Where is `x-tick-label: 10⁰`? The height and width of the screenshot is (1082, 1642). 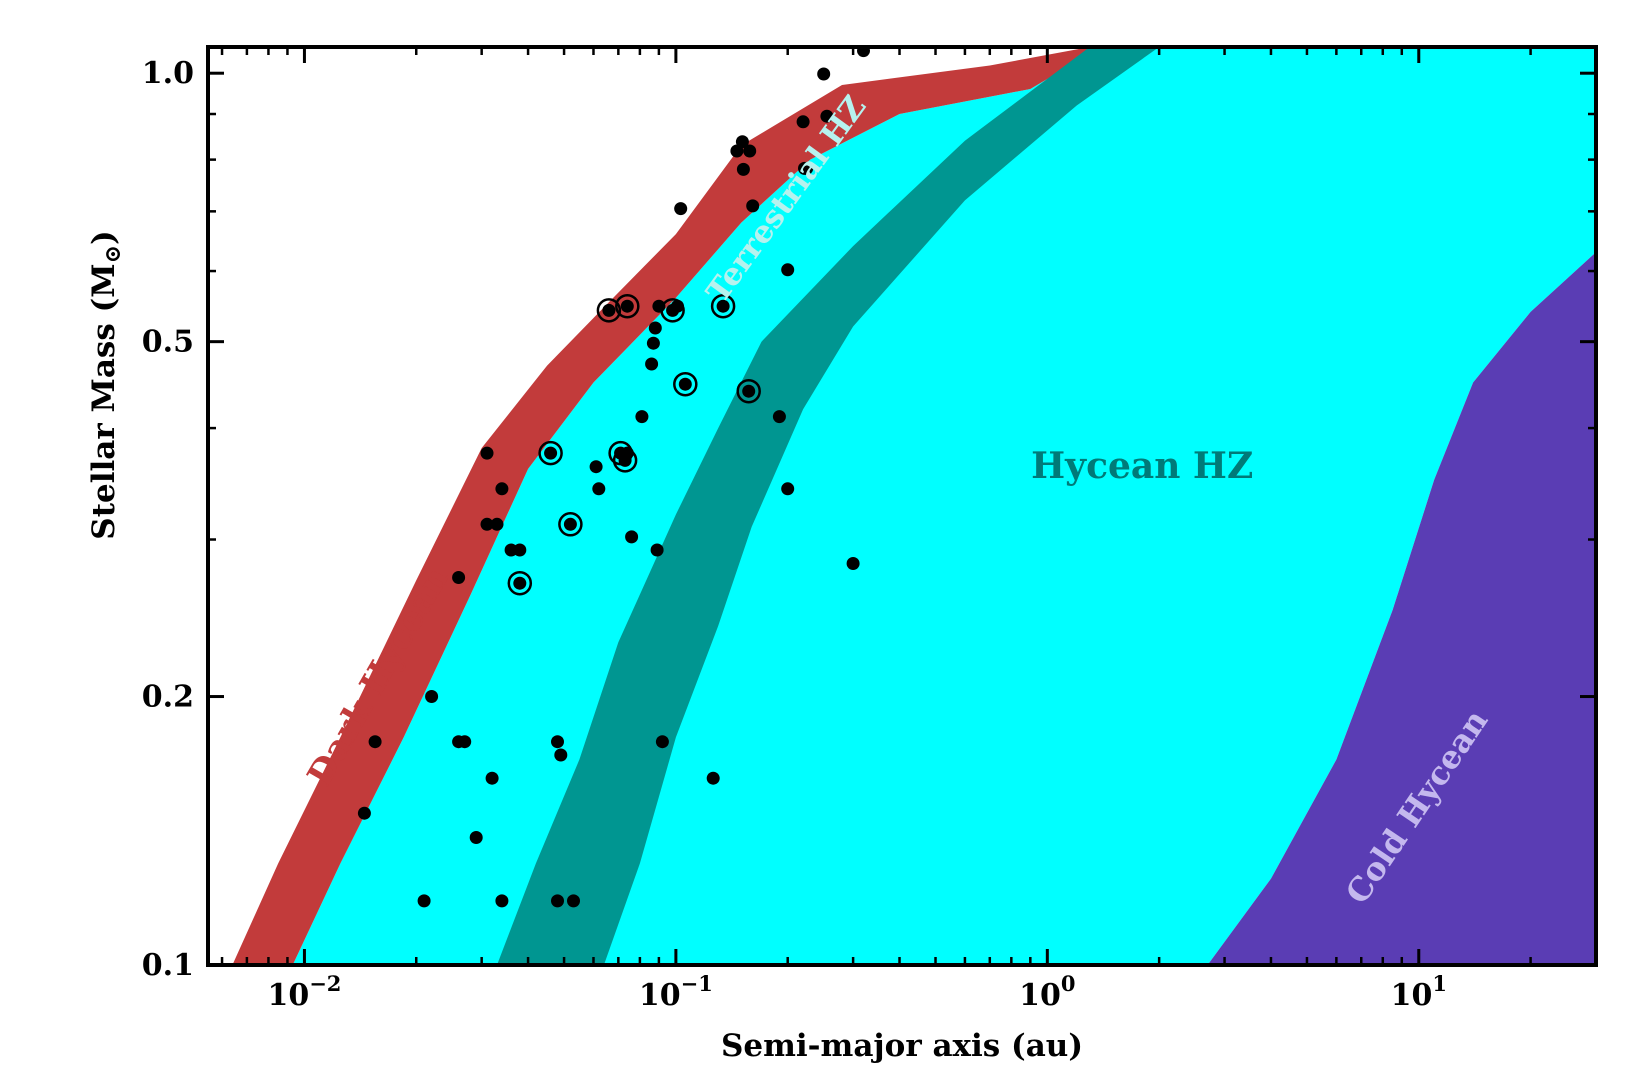
x-tick-label: 10⁰ is located at coordinates (1047, 992).